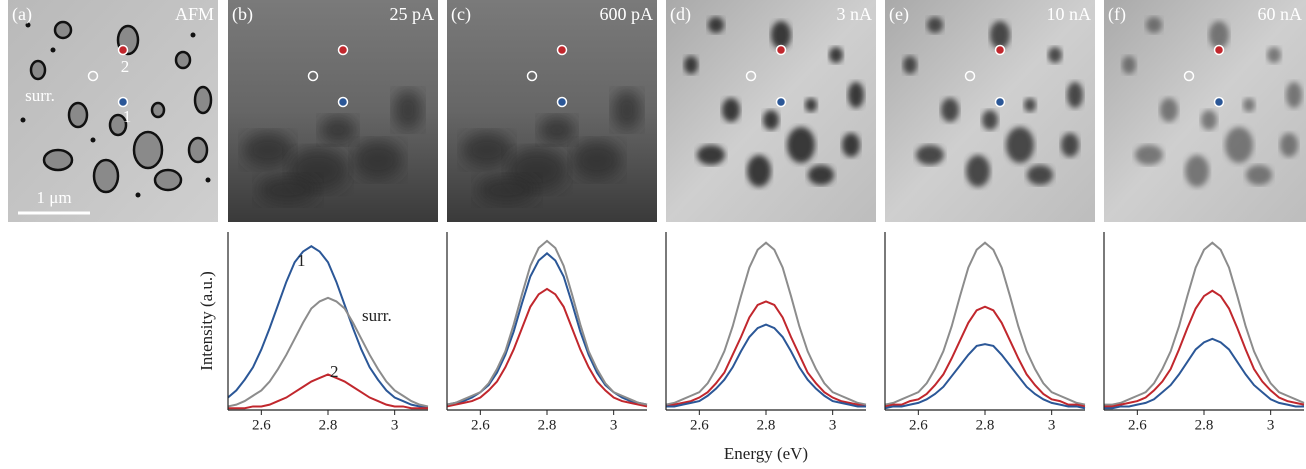 This screenshot has width=1306, height=469. I want to click on panel-title: 10 nA, so click(1069, 14).